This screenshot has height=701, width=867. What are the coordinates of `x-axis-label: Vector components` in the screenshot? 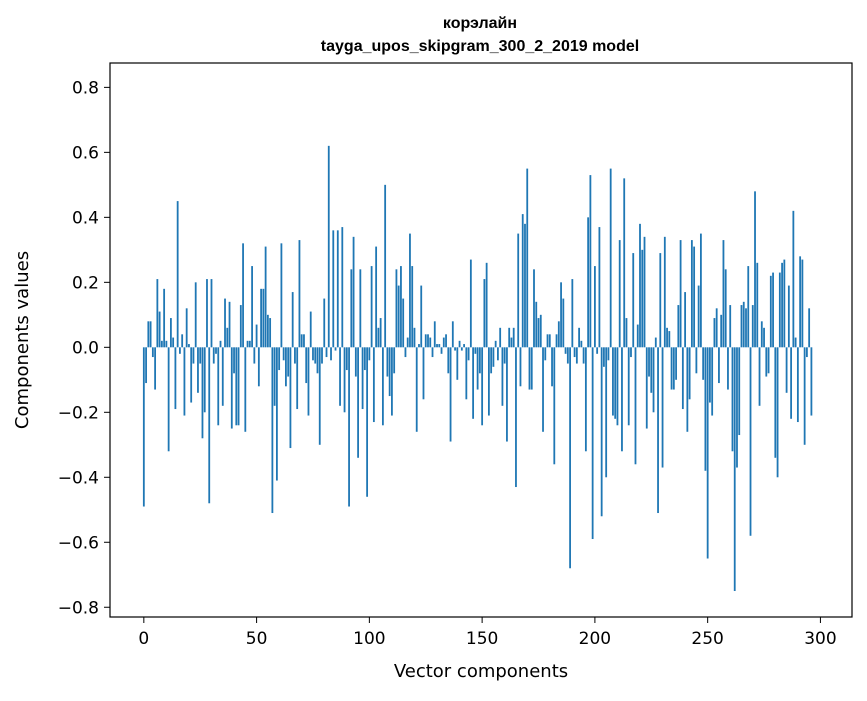 It's located at (481, 671).